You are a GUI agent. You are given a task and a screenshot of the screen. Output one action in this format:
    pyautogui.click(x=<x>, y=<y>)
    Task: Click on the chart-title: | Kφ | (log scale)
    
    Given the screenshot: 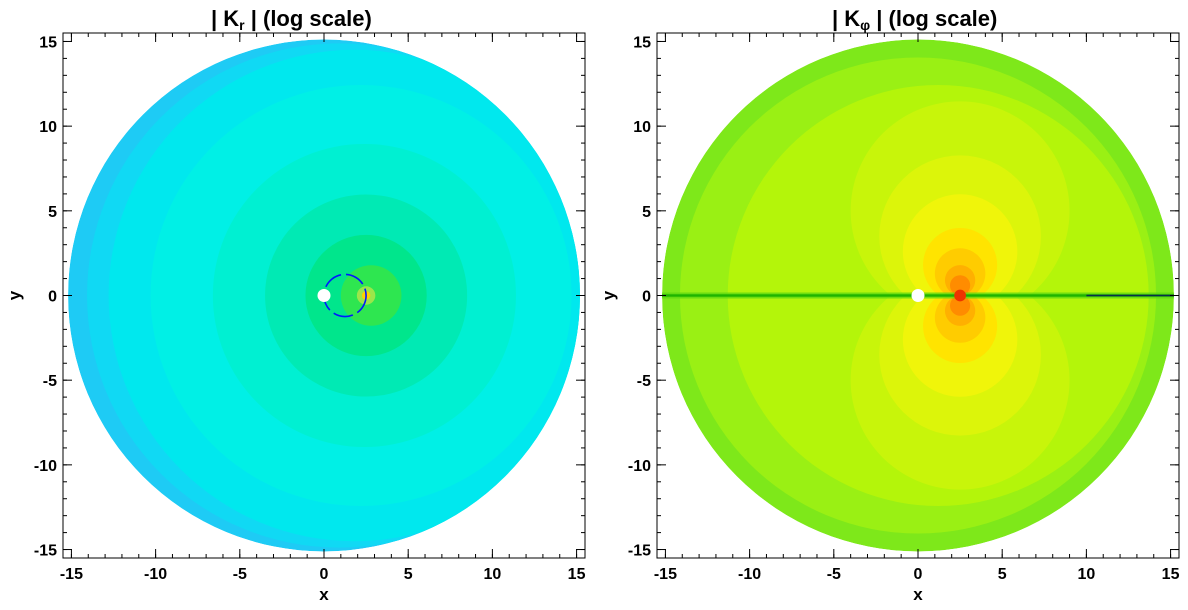 What is the action you would take?
    pyautogui.click(x=915, y=19)
    